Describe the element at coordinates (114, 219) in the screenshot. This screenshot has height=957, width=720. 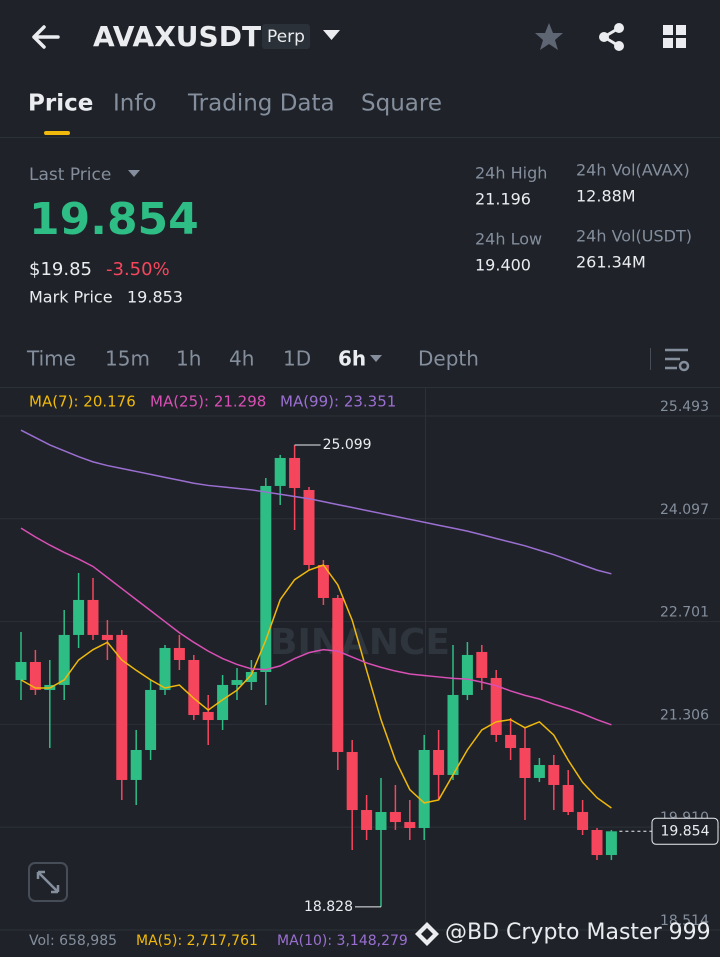
I see `last-price: 19.854` at that location.